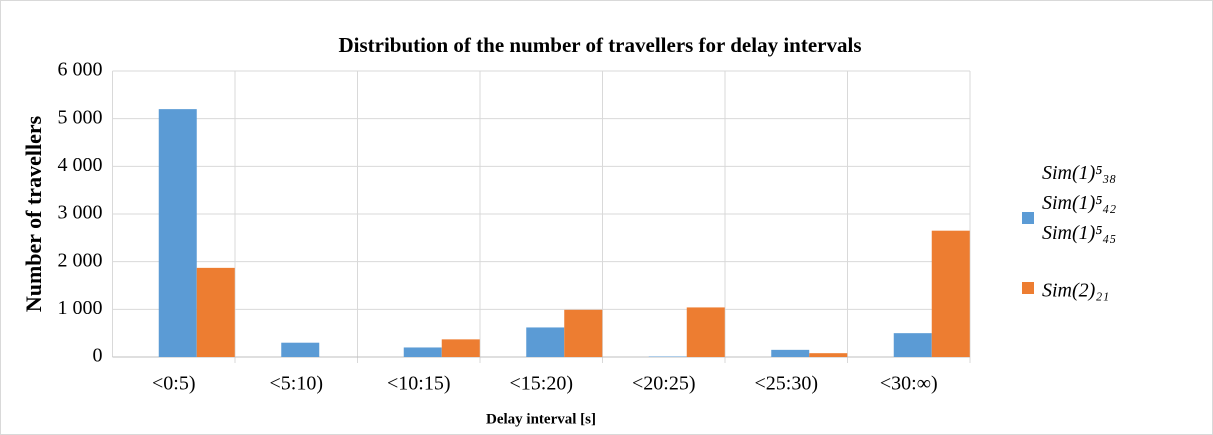 The height and width of the screenshot is (435, 1213). What do you see at coordinates (80, 260) in the screenshot?
I see `y-tick-label: 2 000` at bounding box center [80, 260].